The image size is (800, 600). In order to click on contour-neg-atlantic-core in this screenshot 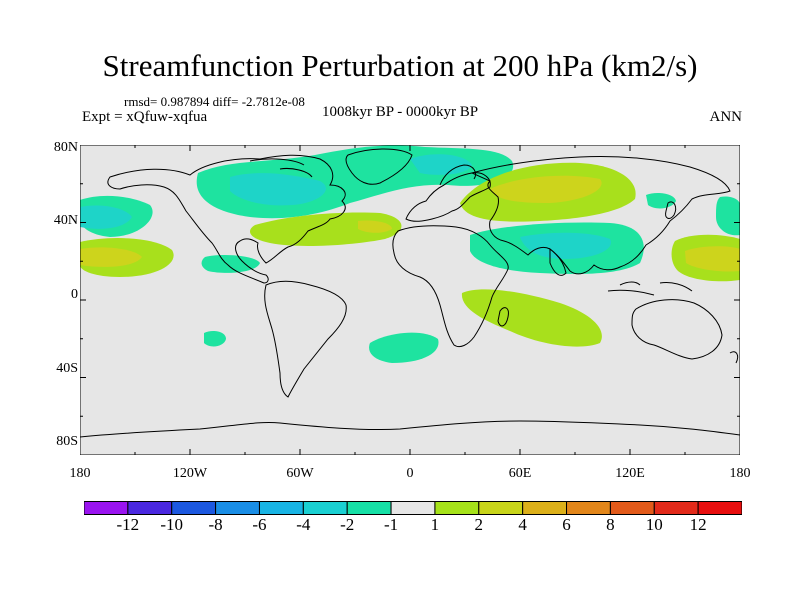, I will do `click(441, 164)`.